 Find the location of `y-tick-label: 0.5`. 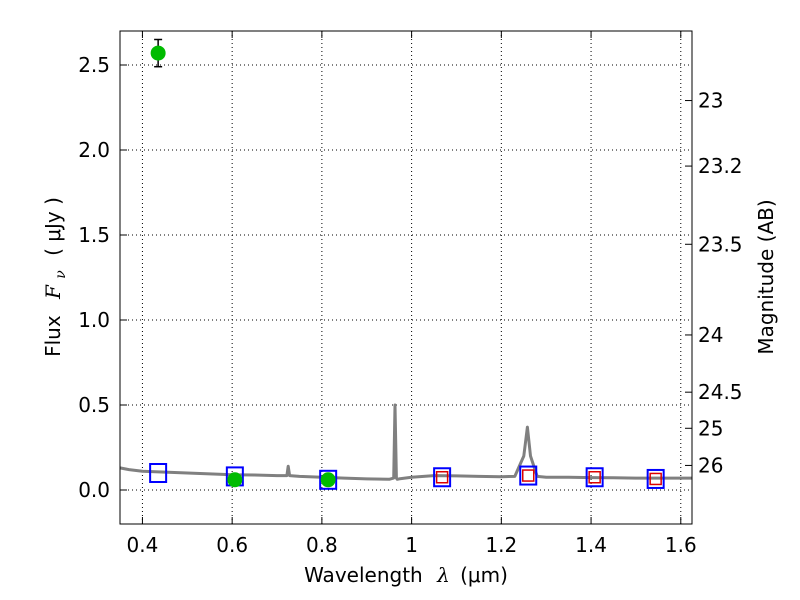

y-tick-label: 0.5 is located at coordinates (94, 405).